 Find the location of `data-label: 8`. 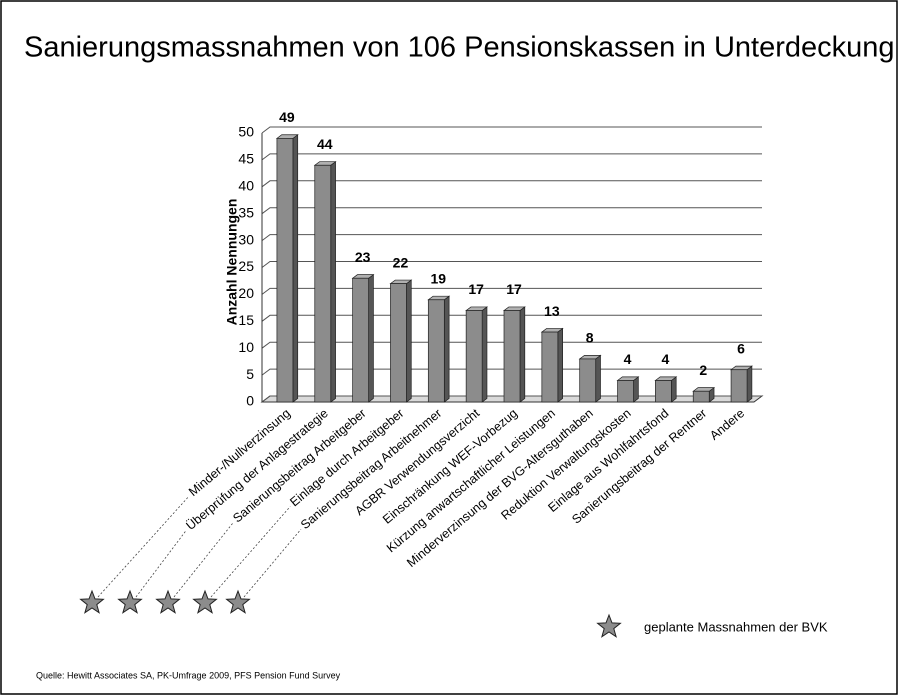

data-label: 8 is located at coordinates (590, 338).